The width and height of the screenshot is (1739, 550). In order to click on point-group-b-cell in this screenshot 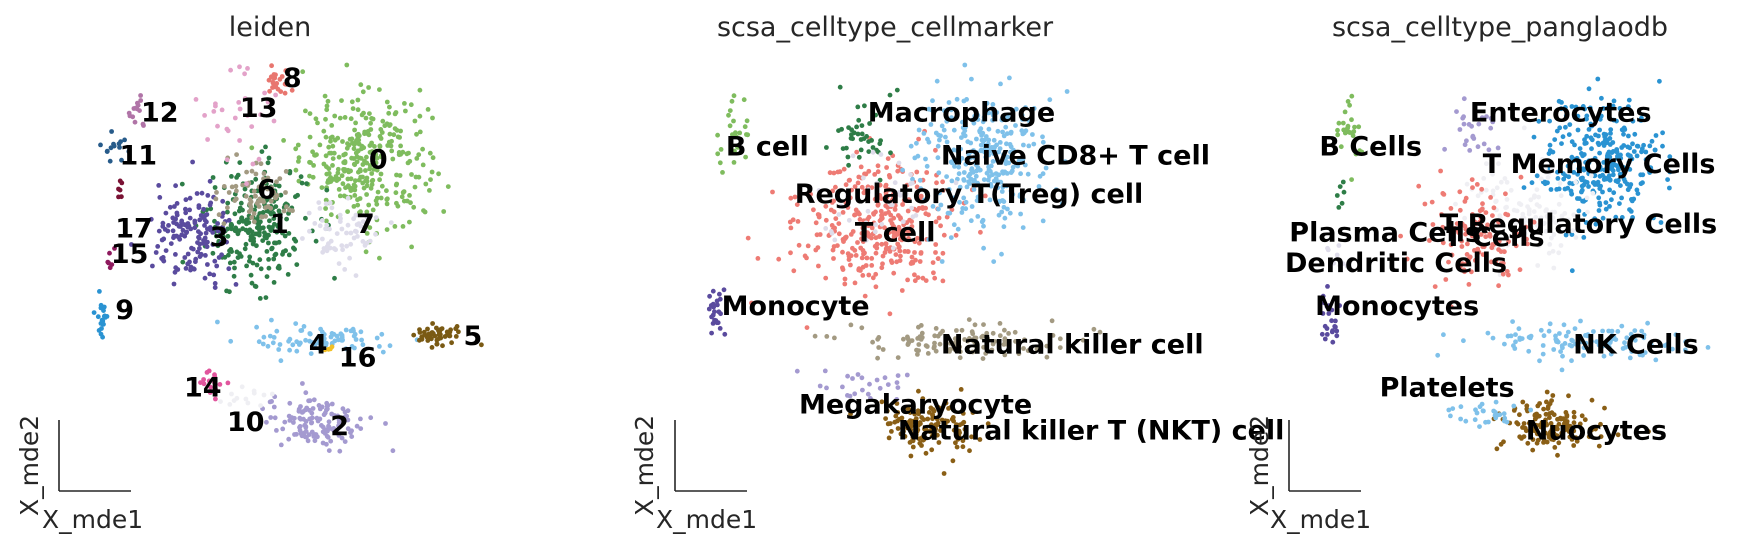, I will do `click(733, 134)`.